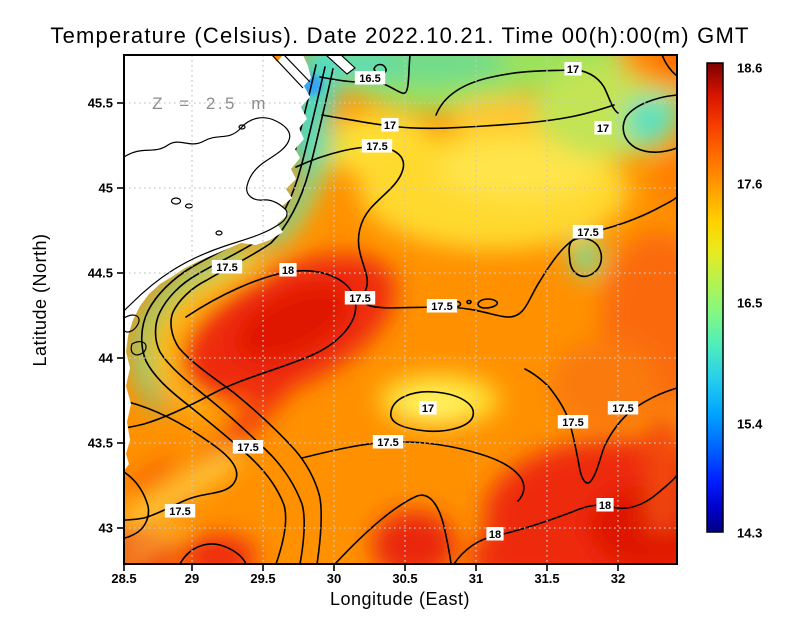 This screenshot has height=618, width=800. Describe the element at coordinates (106, 316) in the screenshot. I see `y-axis: 45.5 45 44.5 44 43.5 43` at that location.